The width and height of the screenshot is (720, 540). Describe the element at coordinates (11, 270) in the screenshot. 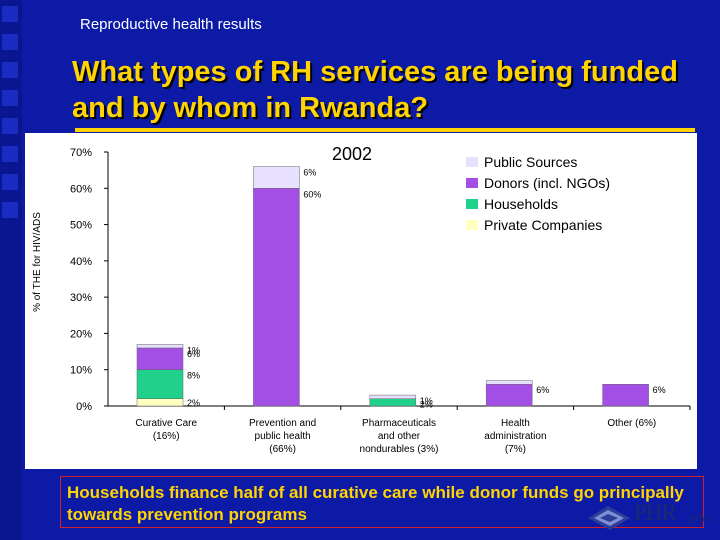

I see `side-decoration` at that location.